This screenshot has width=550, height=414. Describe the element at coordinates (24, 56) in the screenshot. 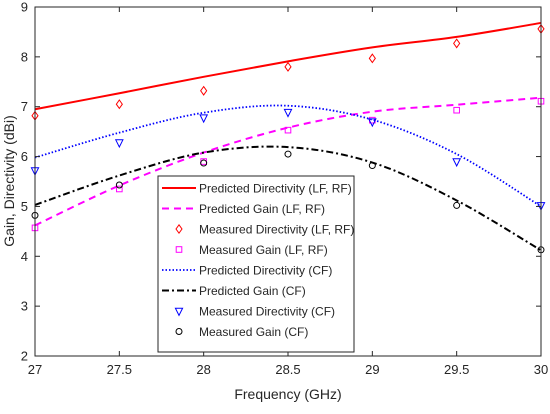

I see `y-tick-label: 8` at that location.